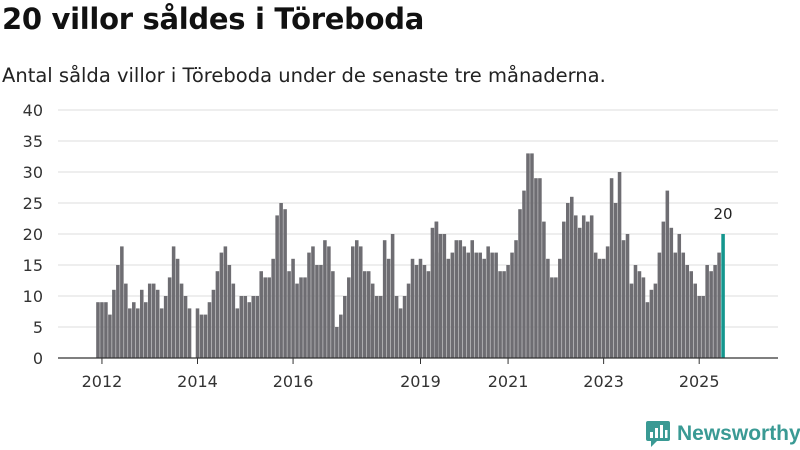 The width and height of the screenshot is (800, 450). Describe the element at coordinates (38, 358) in the screenshot. I see `y-tick-label: 0` at that location.